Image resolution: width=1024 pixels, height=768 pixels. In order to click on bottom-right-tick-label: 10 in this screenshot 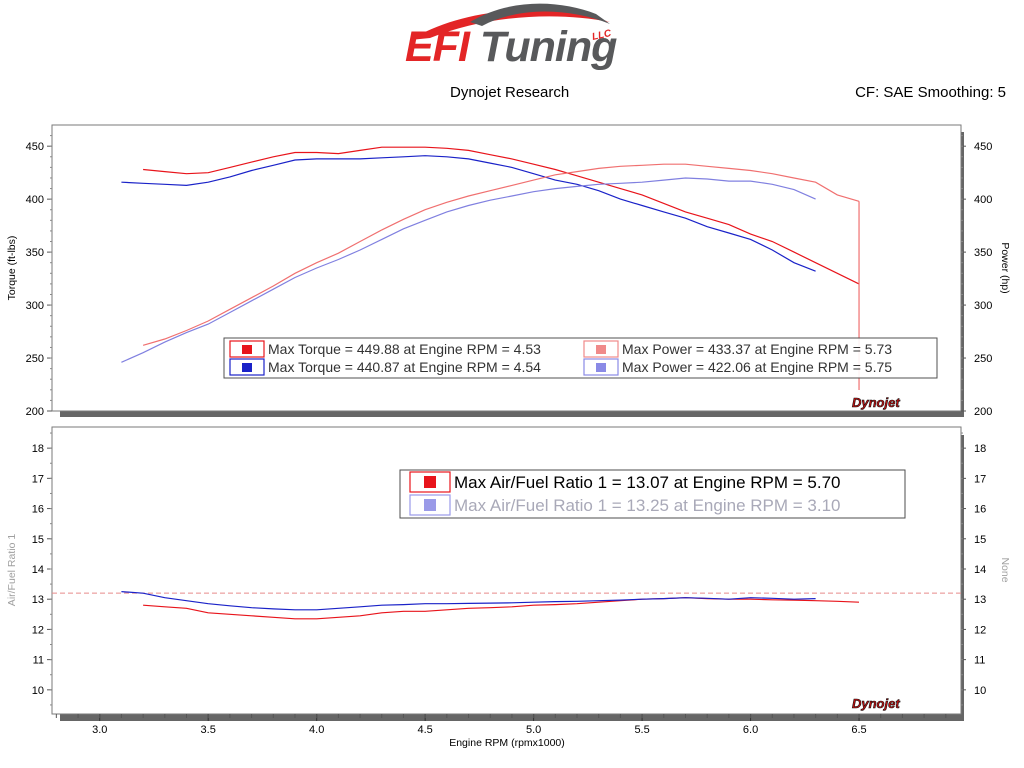, I will do `click(980, 691)`.